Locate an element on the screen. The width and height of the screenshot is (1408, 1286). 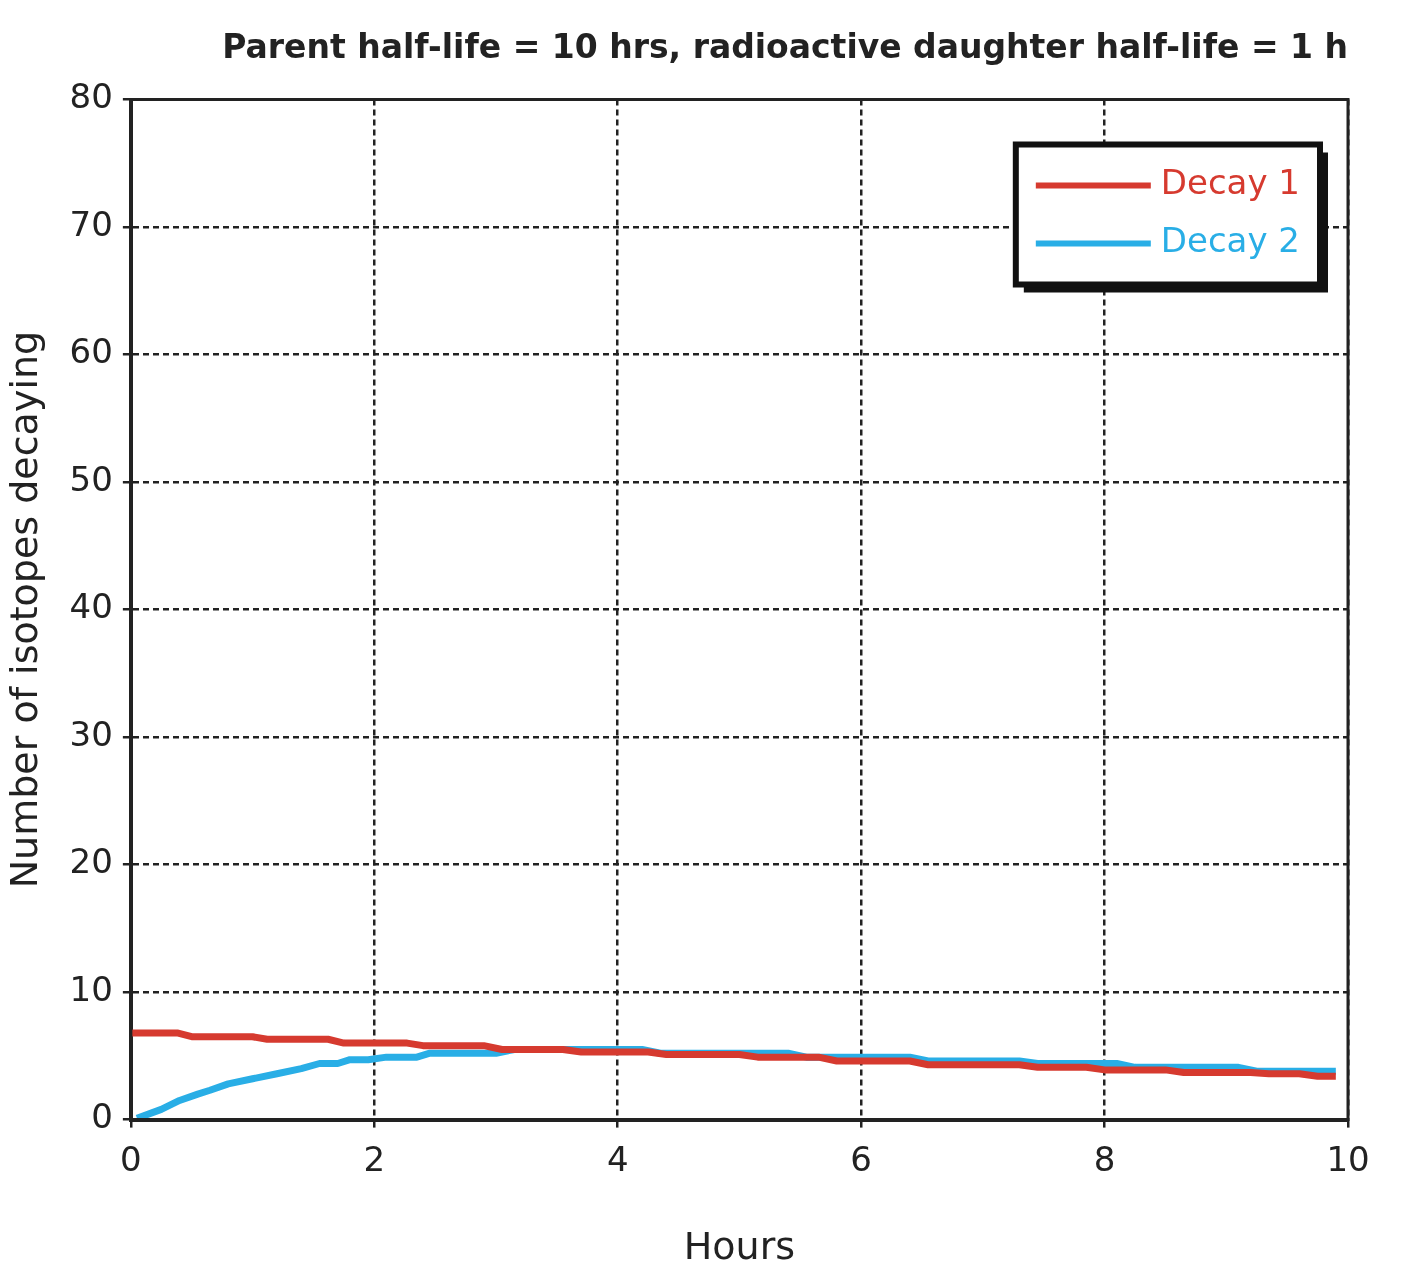
y-tick-label: 30 is located at coordinates (91, 733).